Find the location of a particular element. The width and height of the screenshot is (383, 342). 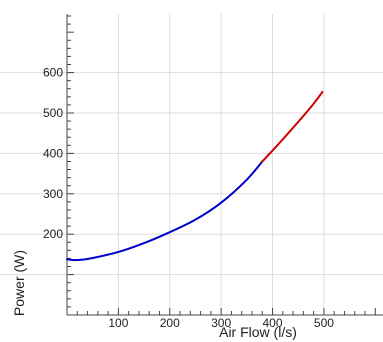

y-tick-label: 500 is located at coordinates (53, 113).